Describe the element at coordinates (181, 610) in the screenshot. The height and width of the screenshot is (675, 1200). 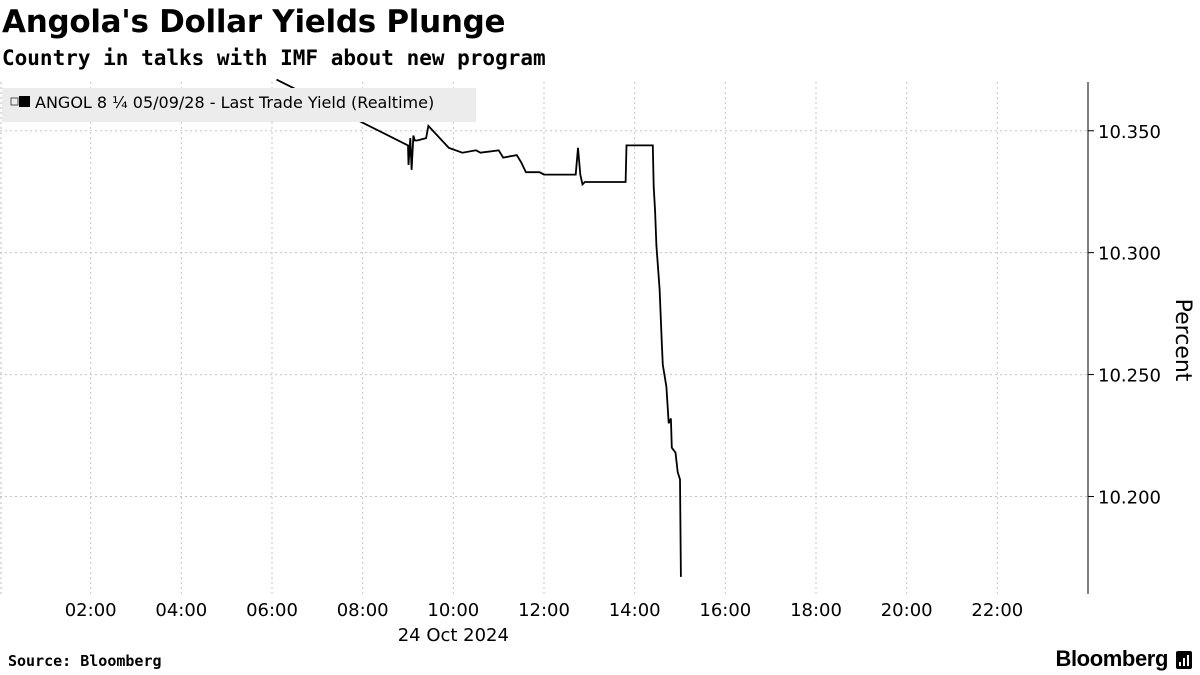
I see `x-tick-label: 04:00` at that location.